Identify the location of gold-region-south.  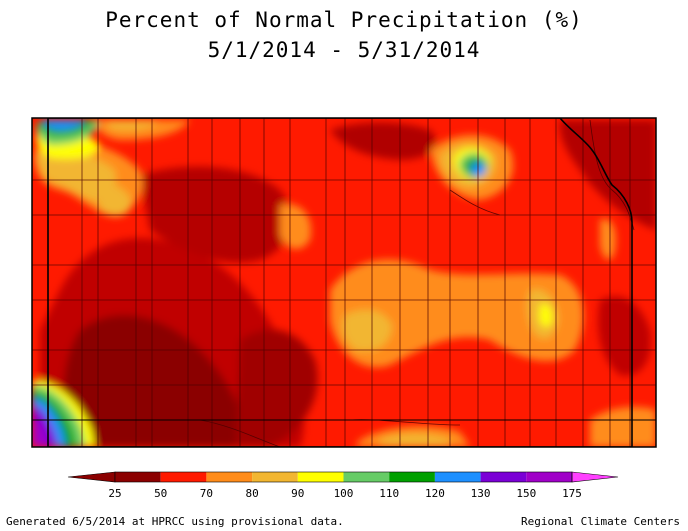
(415, 440).